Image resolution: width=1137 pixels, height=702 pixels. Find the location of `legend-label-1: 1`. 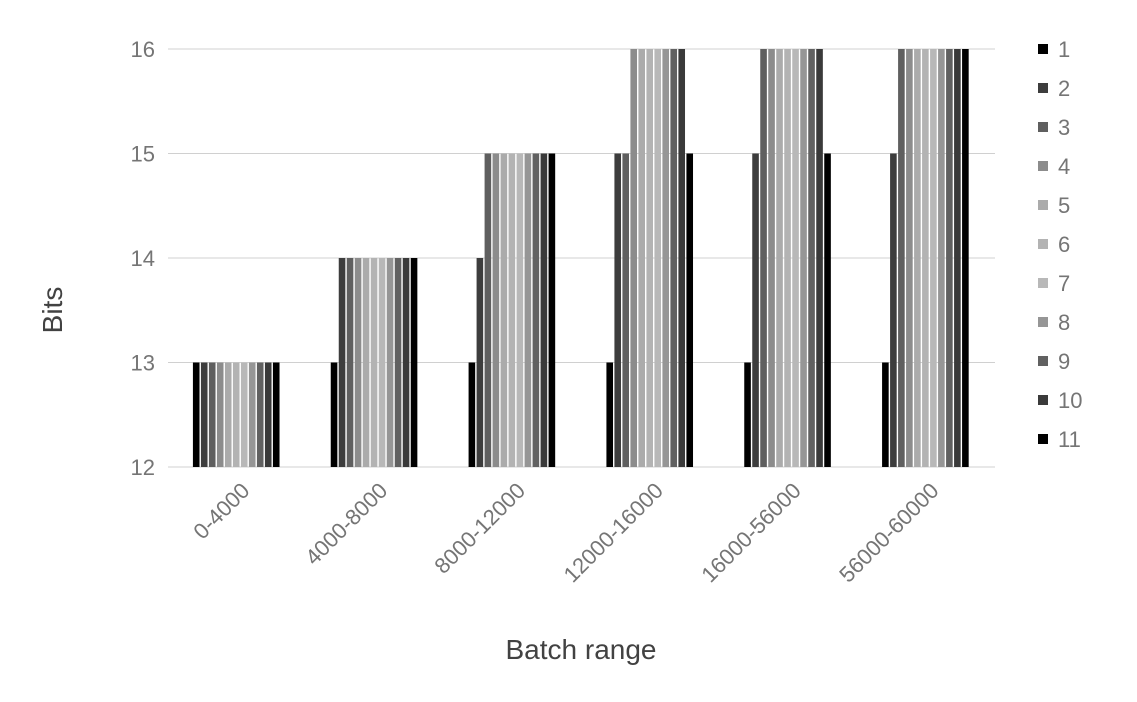

legend-label-1: 1 is located at coordinates (1064, 49).